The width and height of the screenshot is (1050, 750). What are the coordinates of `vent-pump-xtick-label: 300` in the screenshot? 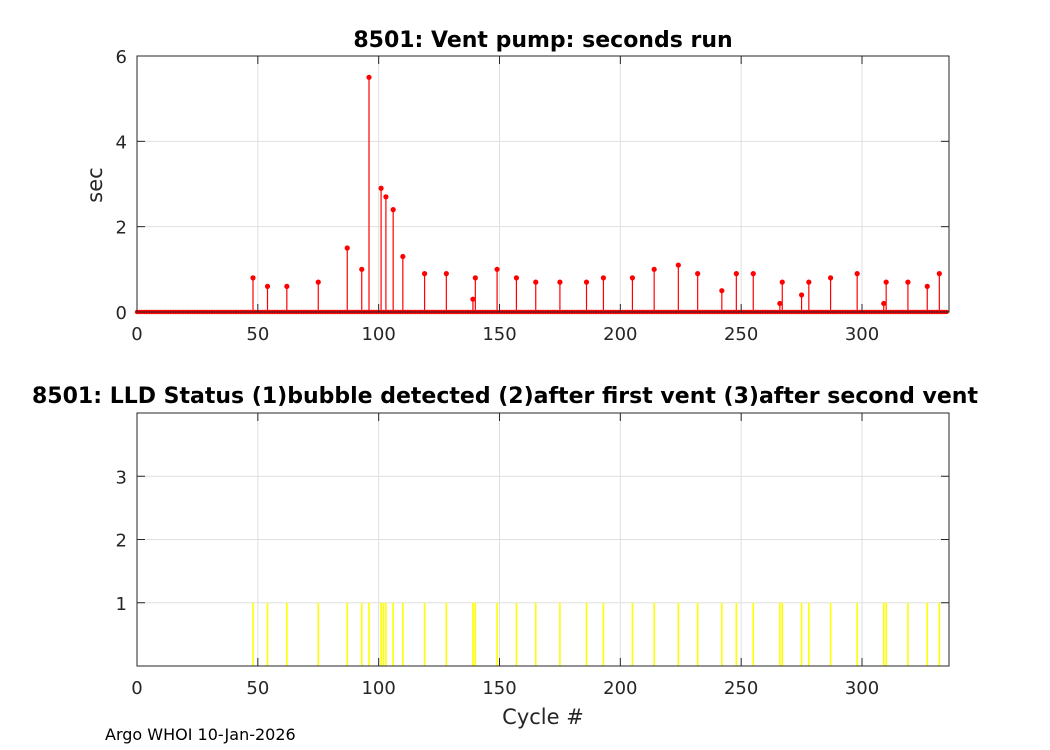 It's located at (862, 334).